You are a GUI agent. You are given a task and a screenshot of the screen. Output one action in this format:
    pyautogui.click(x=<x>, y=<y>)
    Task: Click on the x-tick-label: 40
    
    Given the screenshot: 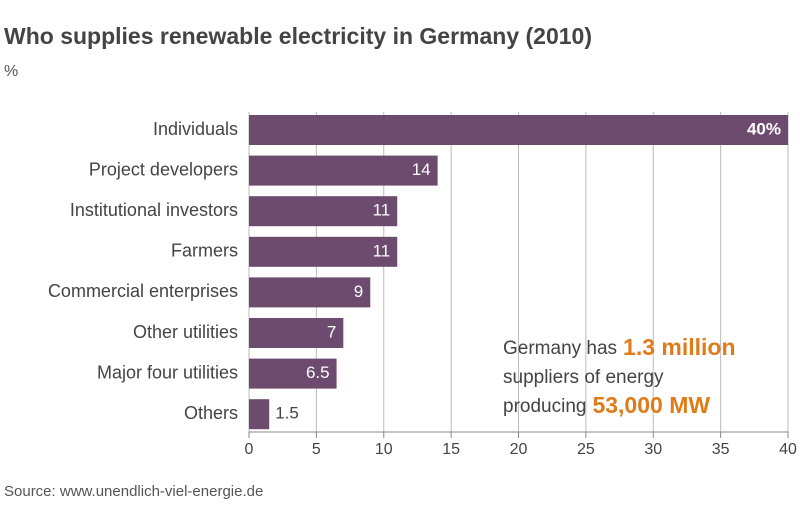 What is the action you would take?
    pyautogui.click(x=788, y=449)
    